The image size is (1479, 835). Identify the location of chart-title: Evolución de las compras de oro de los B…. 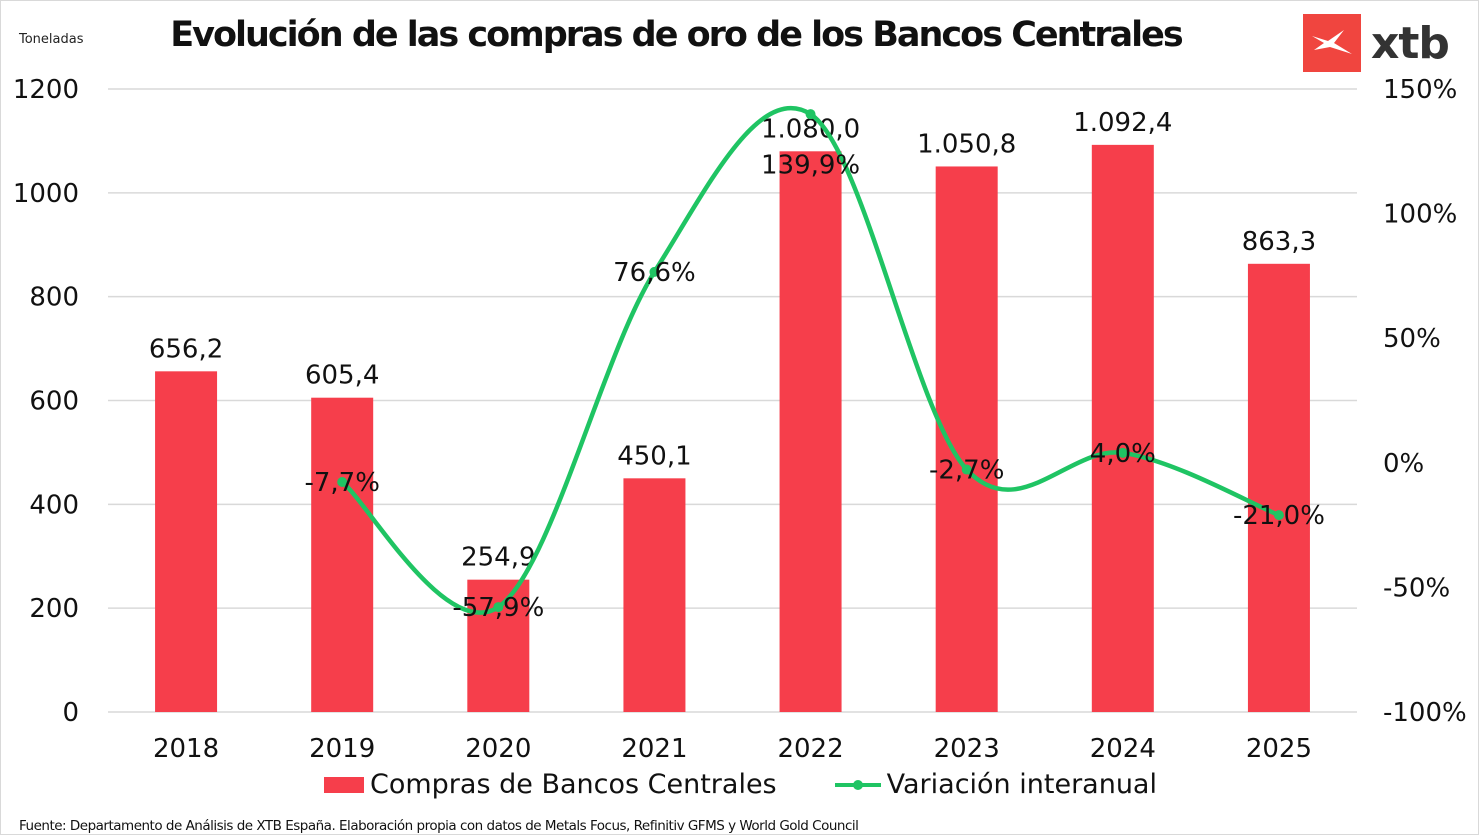
(677, 35).